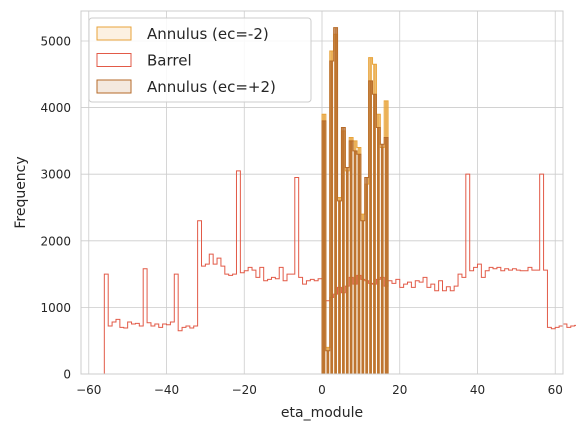 The image size is (576, 432). I want to click on legend-label-barrel: Barrel, so click(169, 61).